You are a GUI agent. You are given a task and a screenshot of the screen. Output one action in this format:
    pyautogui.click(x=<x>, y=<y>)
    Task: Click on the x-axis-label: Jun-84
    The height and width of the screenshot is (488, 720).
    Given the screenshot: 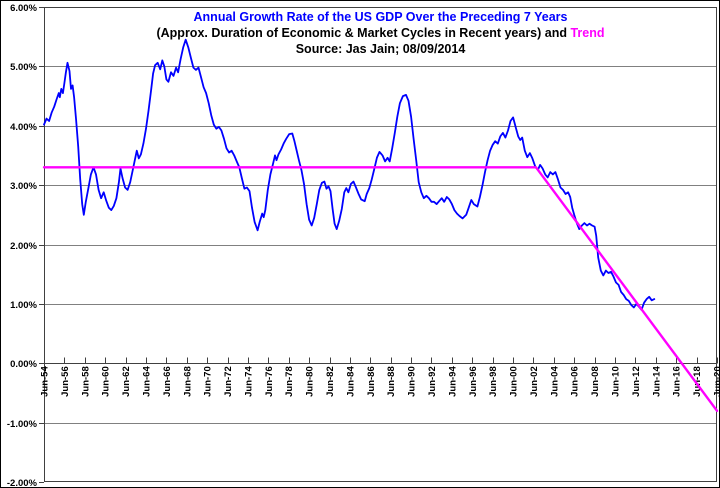 What is the action you would take?
    pyautogui.click(x=350, y=381)
    